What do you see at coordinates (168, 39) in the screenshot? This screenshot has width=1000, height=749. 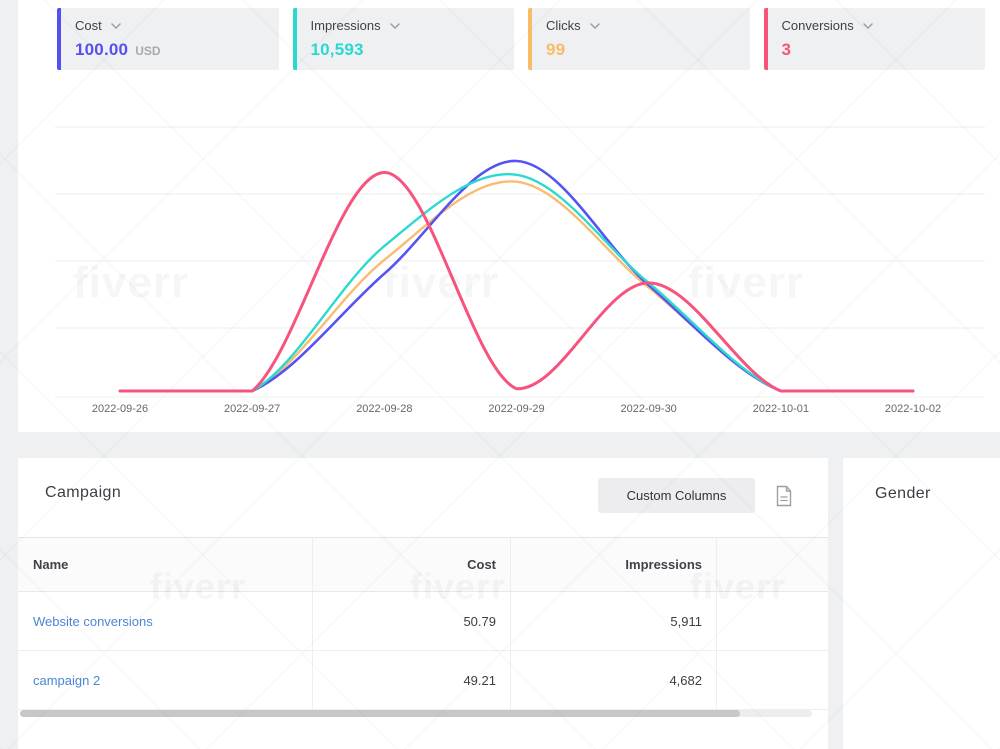 I see `metric-card-cost: Cost 100.00 USD` at bounding box center [168, 39].